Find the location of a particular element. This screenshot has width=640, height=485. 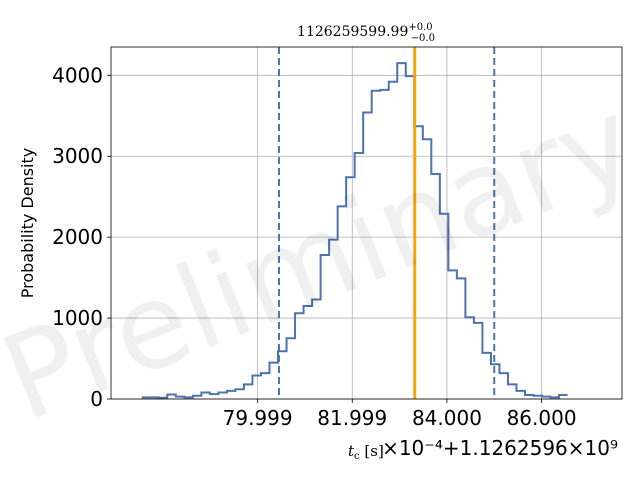

x-tick-label: 86.000 is located at coordinates (542, 418).